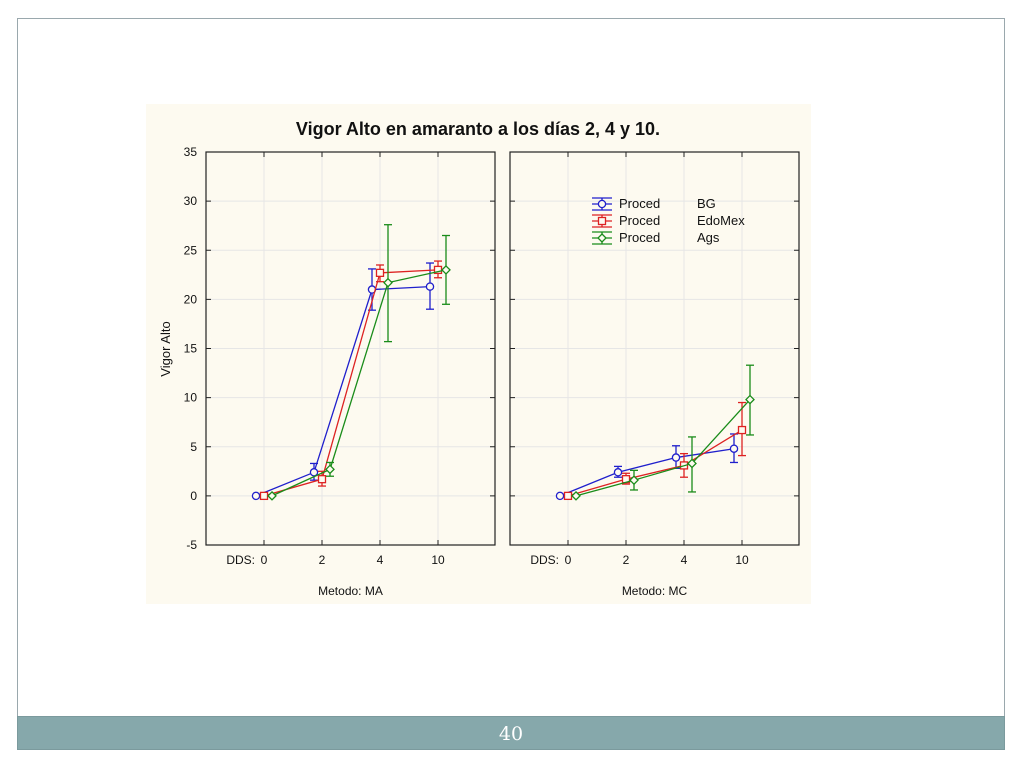  What do you see at coordinates (193, 447) in the screenshot?
I see `y-tick-label: 5` at bounding box center [193, 447].